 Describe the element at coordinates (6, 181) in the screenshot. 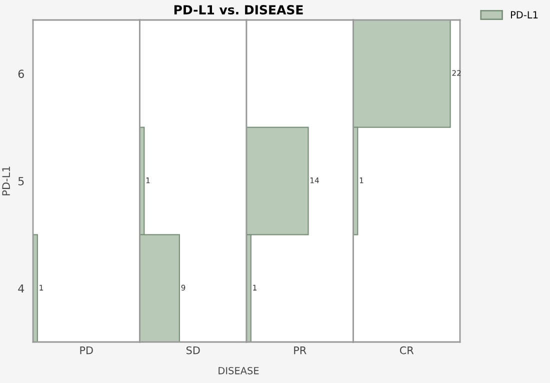

I see `y-axis-title: PD-L1` at that location.